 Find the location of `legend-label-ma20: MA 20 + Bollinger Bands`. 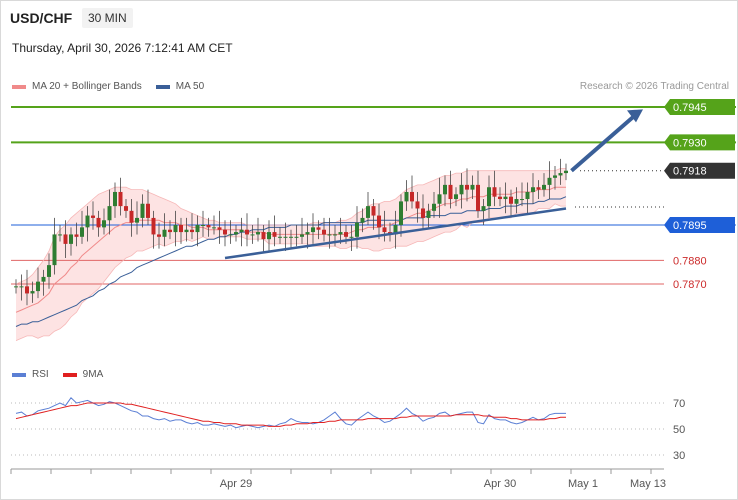

legend-label-ma20: MA 20 + Bollinger Bands is located at coordinates (87, 86).